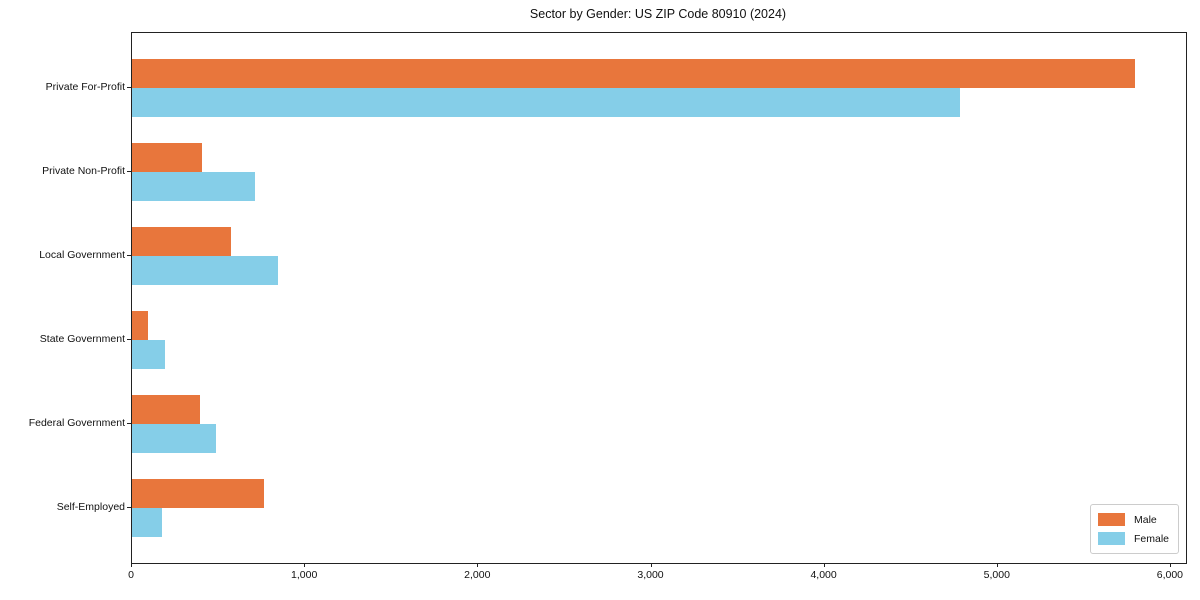 The image size is (1200, 600). I want to click on y-tick-label-private-non-profit: Private Non-Profit, so click(83, 171).